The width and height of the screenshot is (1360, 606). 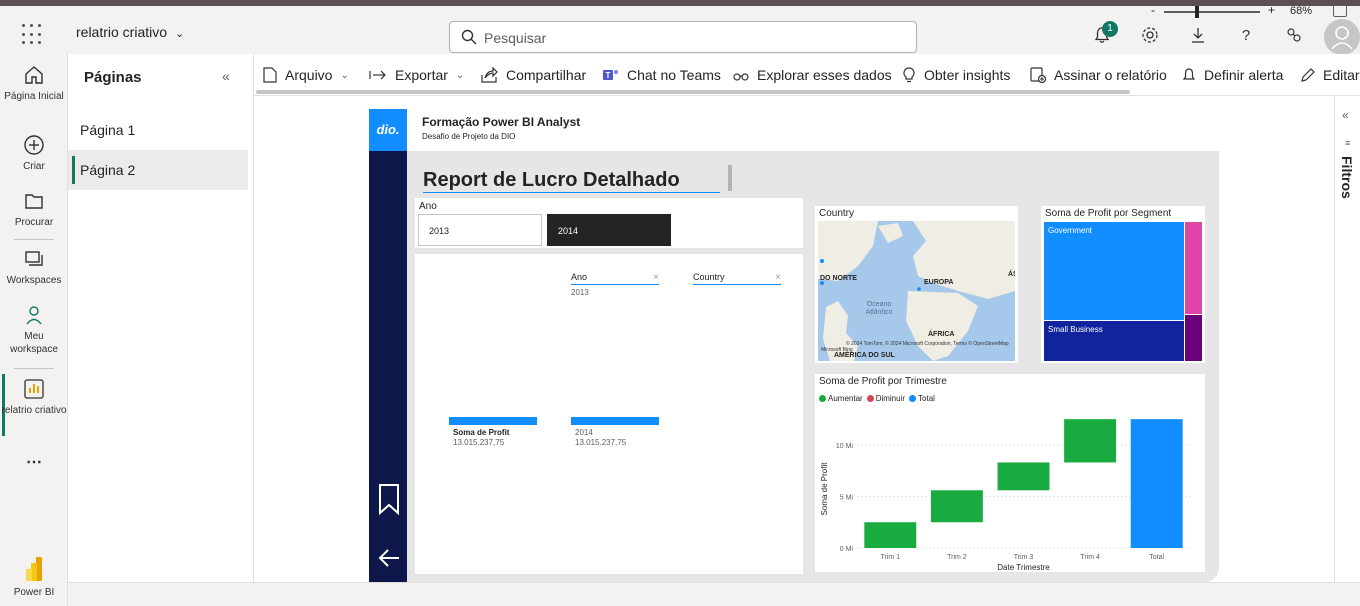 What do you see at coordinates (890, 398) in the screenshot?
I see `legend-label-decrease: Diminuir` at bounding box center [890, 398].